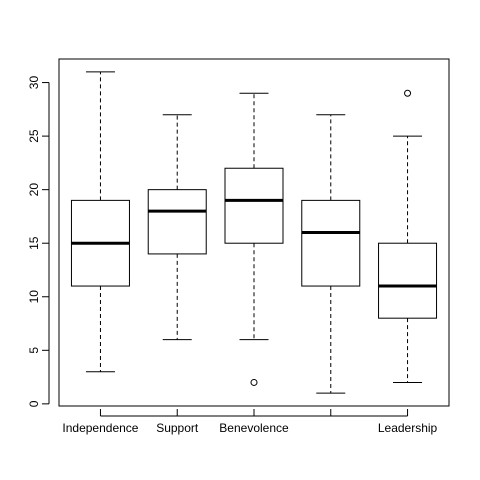 This screenshot has width=480, height=480. I want to click on x-tick-label: Independence, so click(100, 428).